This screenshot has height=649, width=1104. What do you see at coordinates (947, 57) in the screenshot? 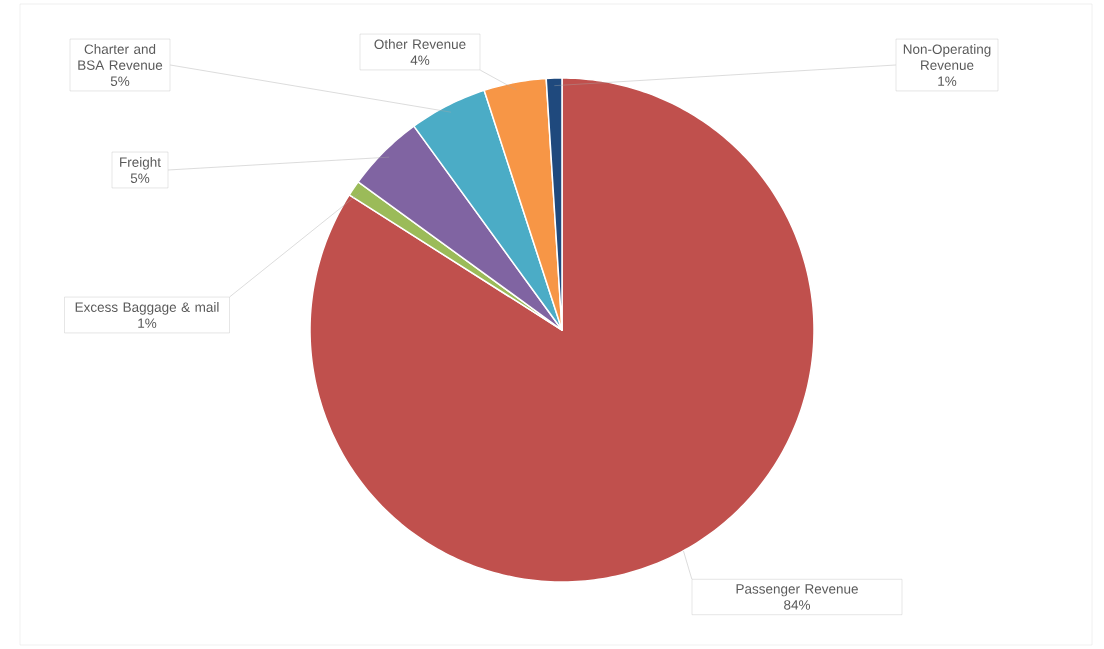
I see `slice-label: Non-Operating Revenue` at bounding box center [947, 57].